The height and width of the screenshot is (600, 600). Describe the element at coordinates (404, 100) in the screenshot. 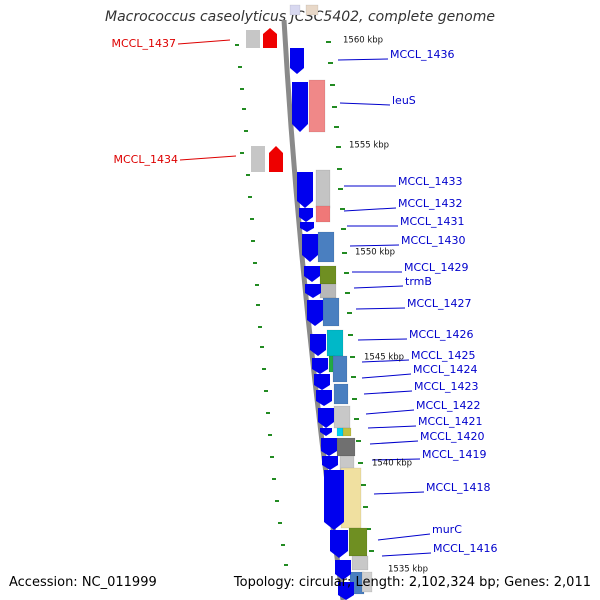

I see `gene-label: leuS` at that location.